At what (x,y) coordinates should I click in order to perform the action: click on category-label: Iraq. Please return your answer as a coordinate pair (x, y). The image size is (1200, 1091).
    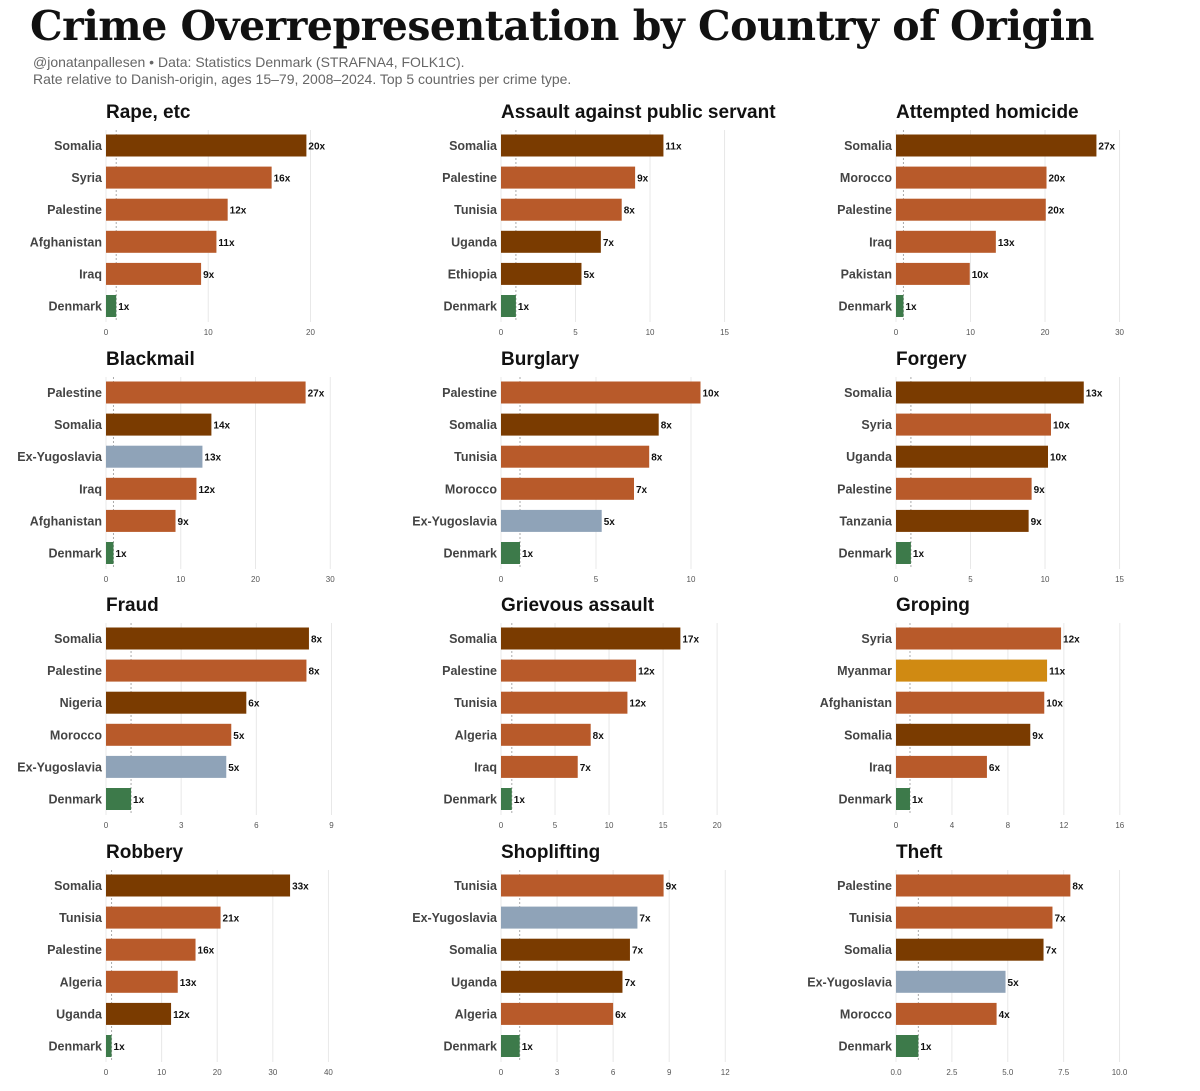
    Looking at the image, I should click on (880, 242).